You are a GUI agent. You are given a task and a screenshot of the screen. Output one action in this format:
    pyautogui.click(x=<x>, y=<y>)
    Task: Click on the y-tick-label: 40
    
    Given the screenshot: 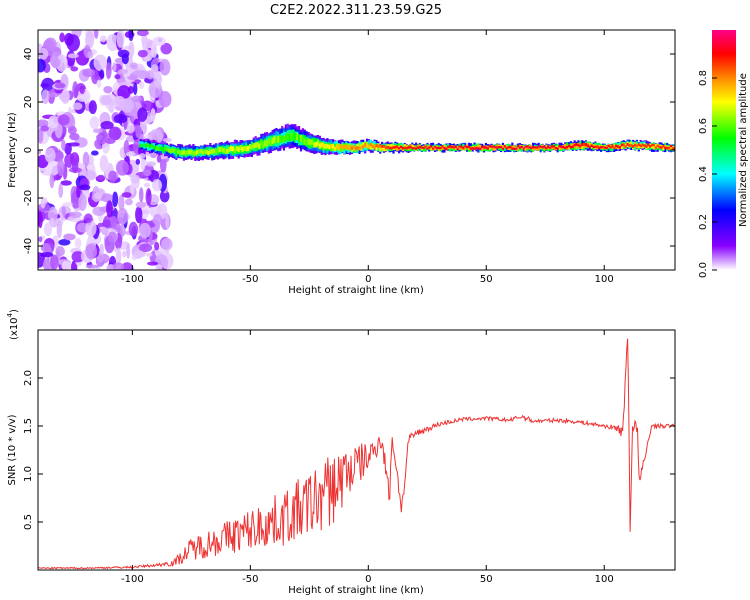 What is the action you would take?
    pyautogui.click(x=28, y=54)
    